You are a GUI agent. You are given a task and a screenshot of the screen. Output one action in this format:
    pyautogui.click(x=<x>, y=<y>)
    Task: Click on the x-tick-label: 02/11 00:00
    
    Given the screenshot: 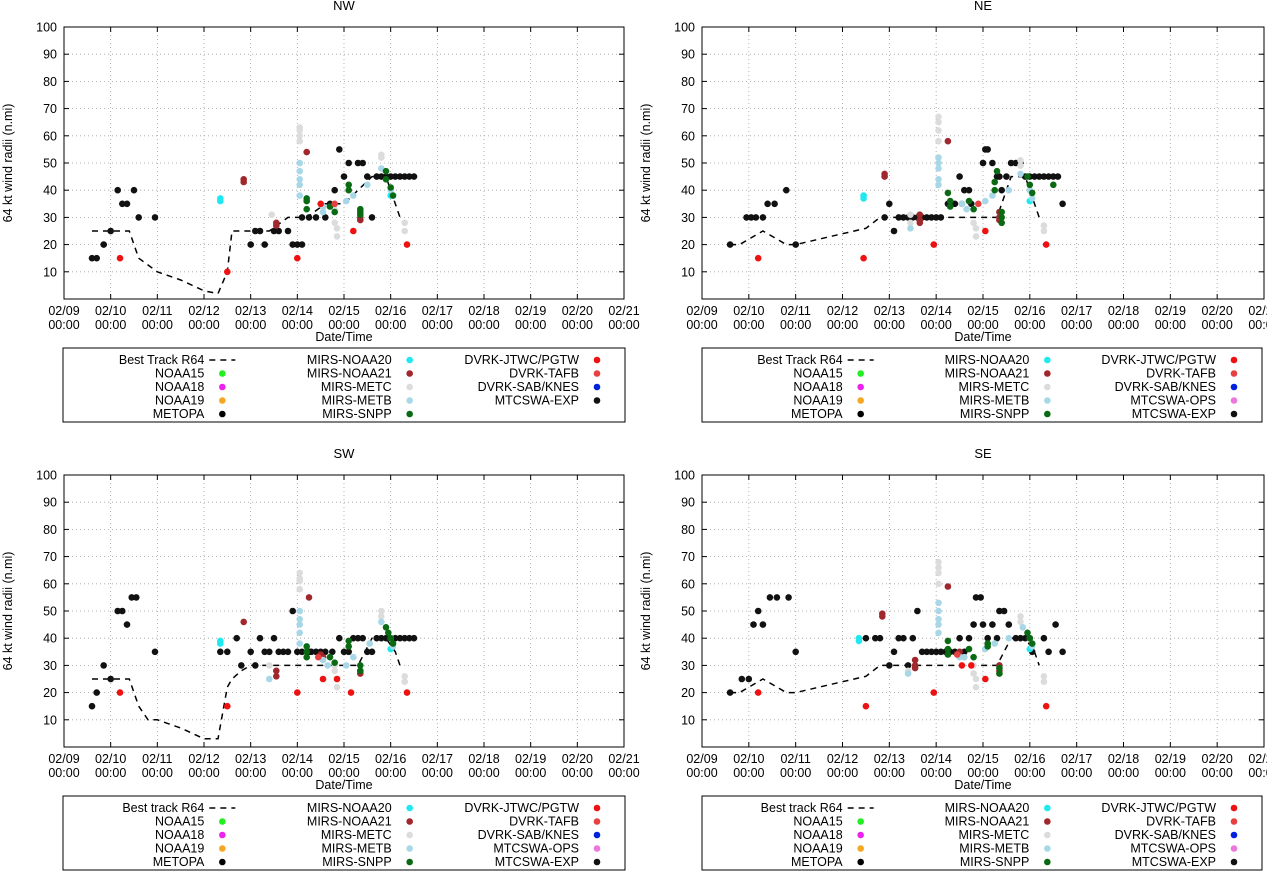 What is the action you would take?
    pyautogui.click(x=795, y=318)
    